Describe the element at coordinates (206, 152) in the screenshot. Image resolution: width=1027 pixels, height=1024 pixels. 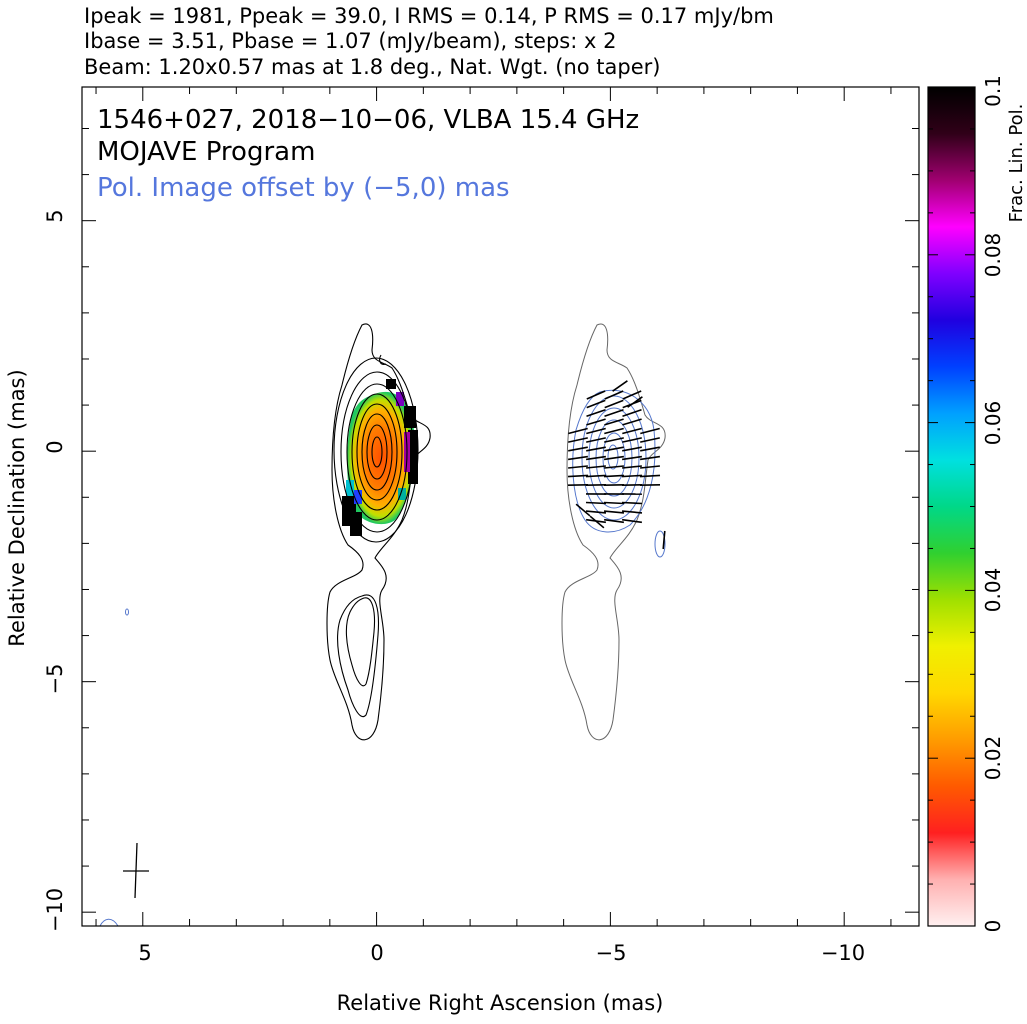
I see `program-annotation: MOJAVE Program` at that location.